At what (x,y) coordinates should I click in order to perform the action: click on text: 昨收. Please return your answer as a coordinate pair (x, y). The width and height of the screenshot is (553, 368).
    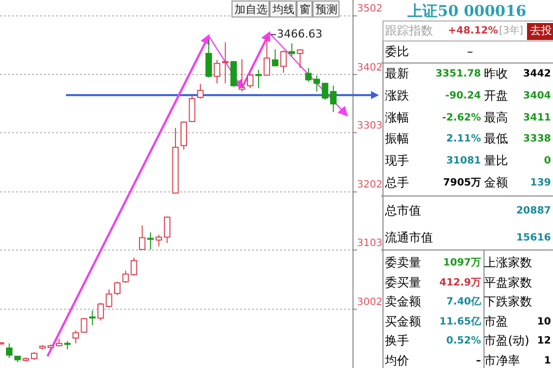
    Looking at the image, I should click on (496, 73).